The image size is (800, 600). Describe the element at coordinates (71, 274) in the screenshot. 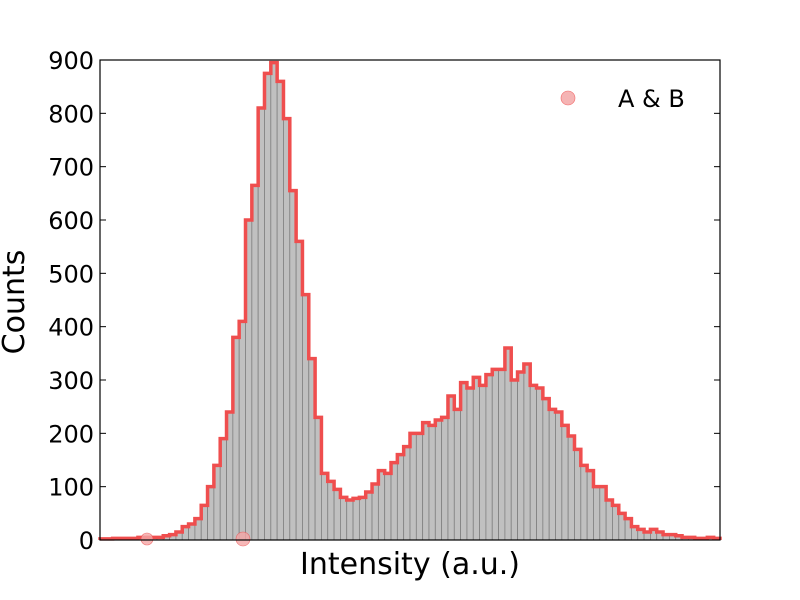

I see `y-tick-label: 500` at that location.